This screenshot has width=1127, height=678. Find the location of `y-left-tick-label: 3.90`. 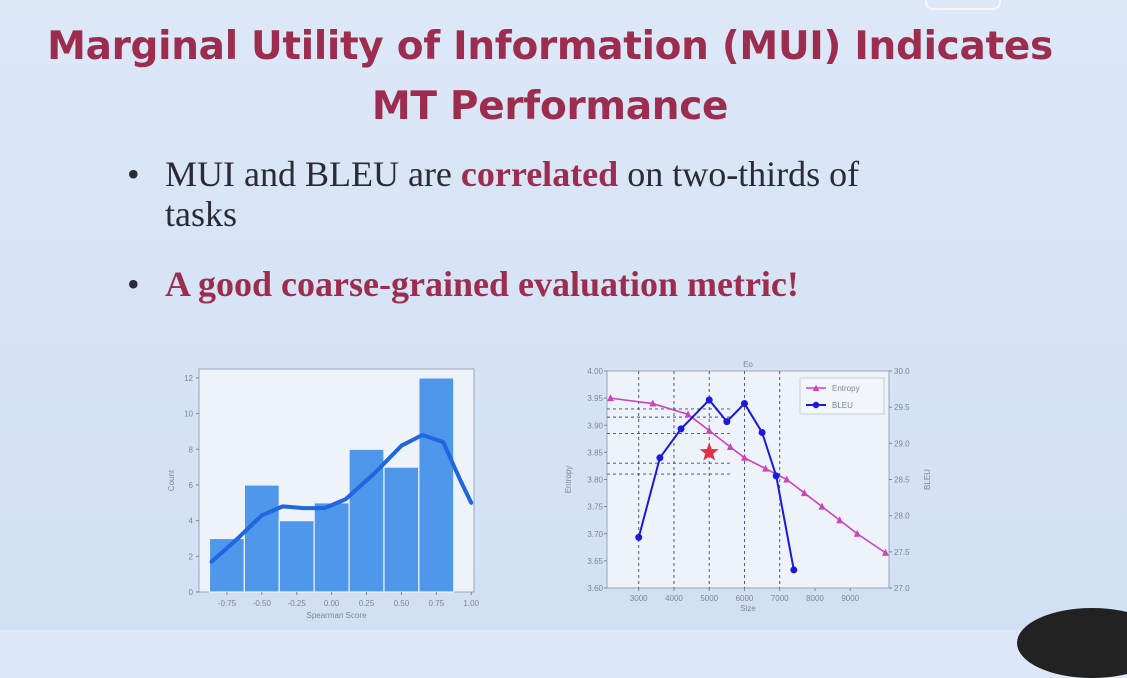

y-left-tick-label: 3.90 is located at coordinates (595, 425).